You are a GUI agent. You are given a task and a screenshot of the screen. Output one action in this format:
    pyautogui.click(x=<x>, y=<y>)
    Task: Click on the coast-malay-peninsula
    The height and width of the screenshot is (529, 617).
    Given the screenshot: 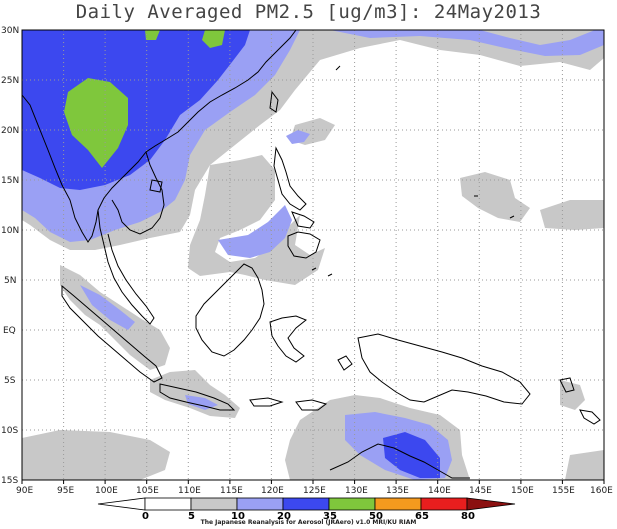 What is the action you would take?
    pyautogui.click(x=126, y=267)
    